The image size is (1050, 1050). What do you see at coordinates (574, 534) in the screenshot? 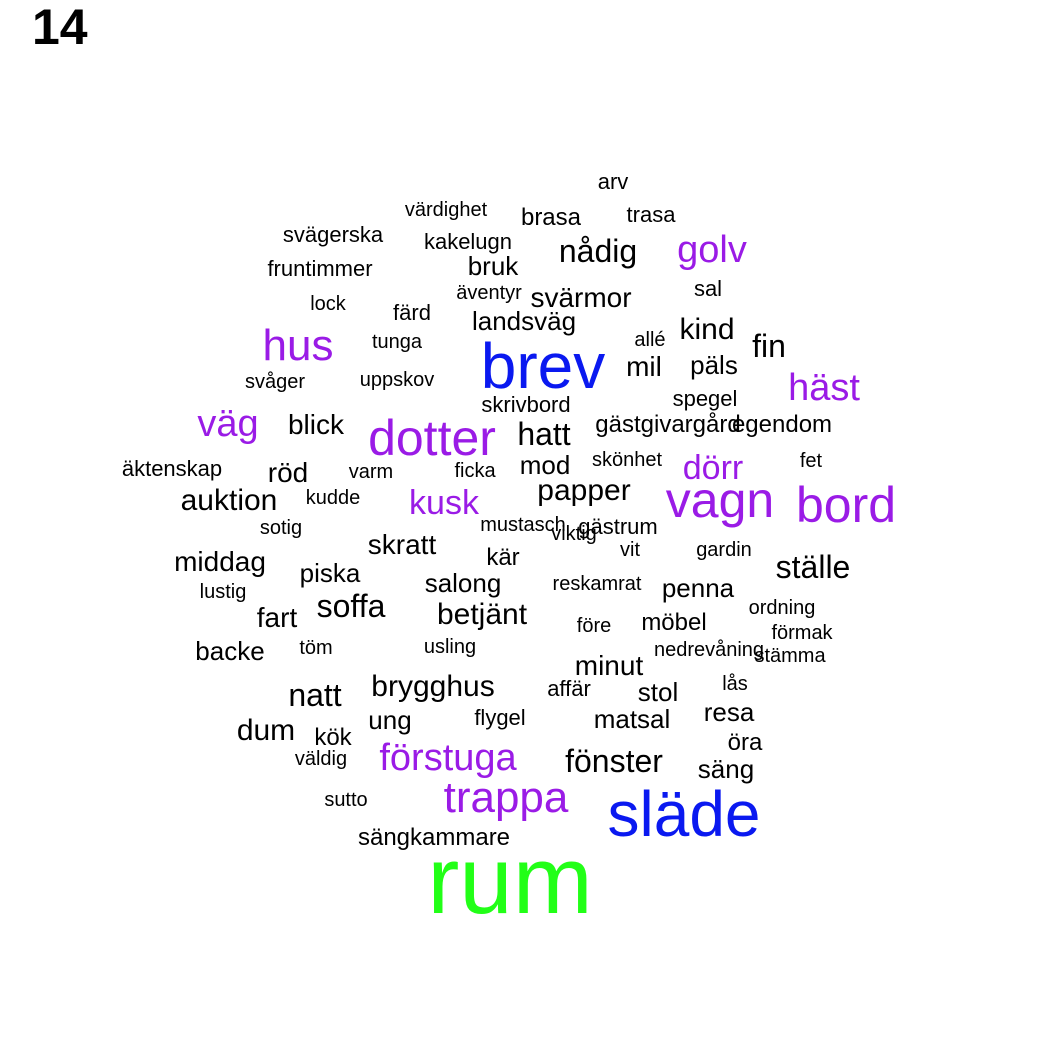
I see `cloud-word: viktig` at bounding box center [574, 534].